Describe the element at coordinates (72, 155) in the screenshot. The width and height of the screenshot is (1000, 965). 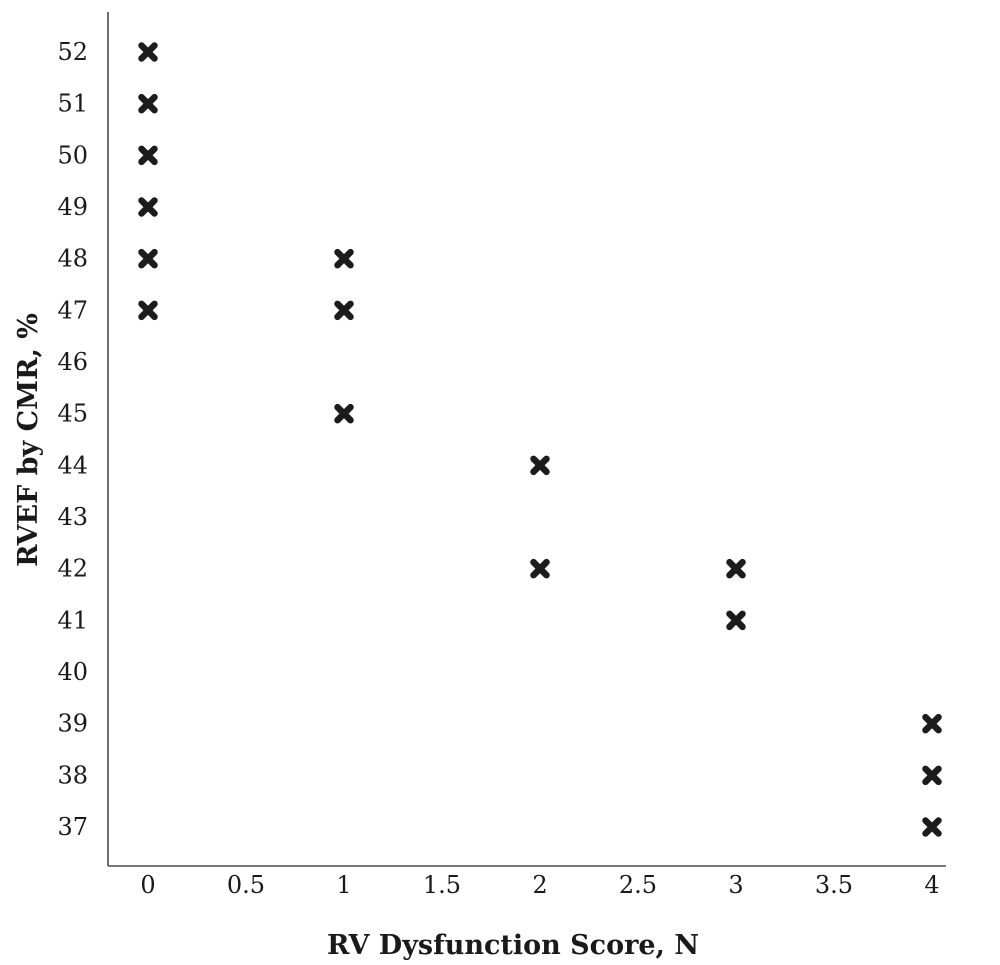
I see `y-tick-label: 50` at that location.